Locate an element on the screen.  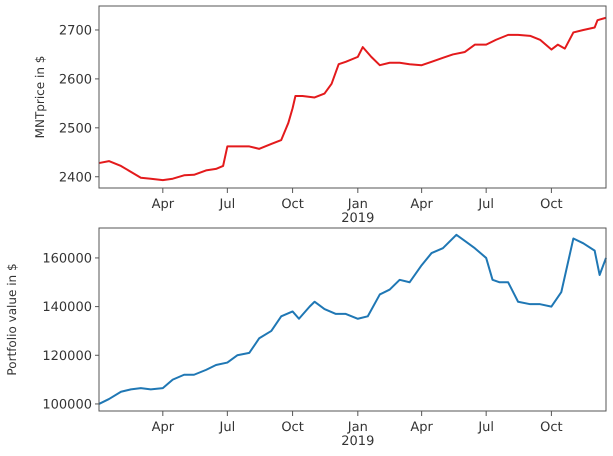
y-axis-title: MNTprice in $ is located at coordinates (40, 97).